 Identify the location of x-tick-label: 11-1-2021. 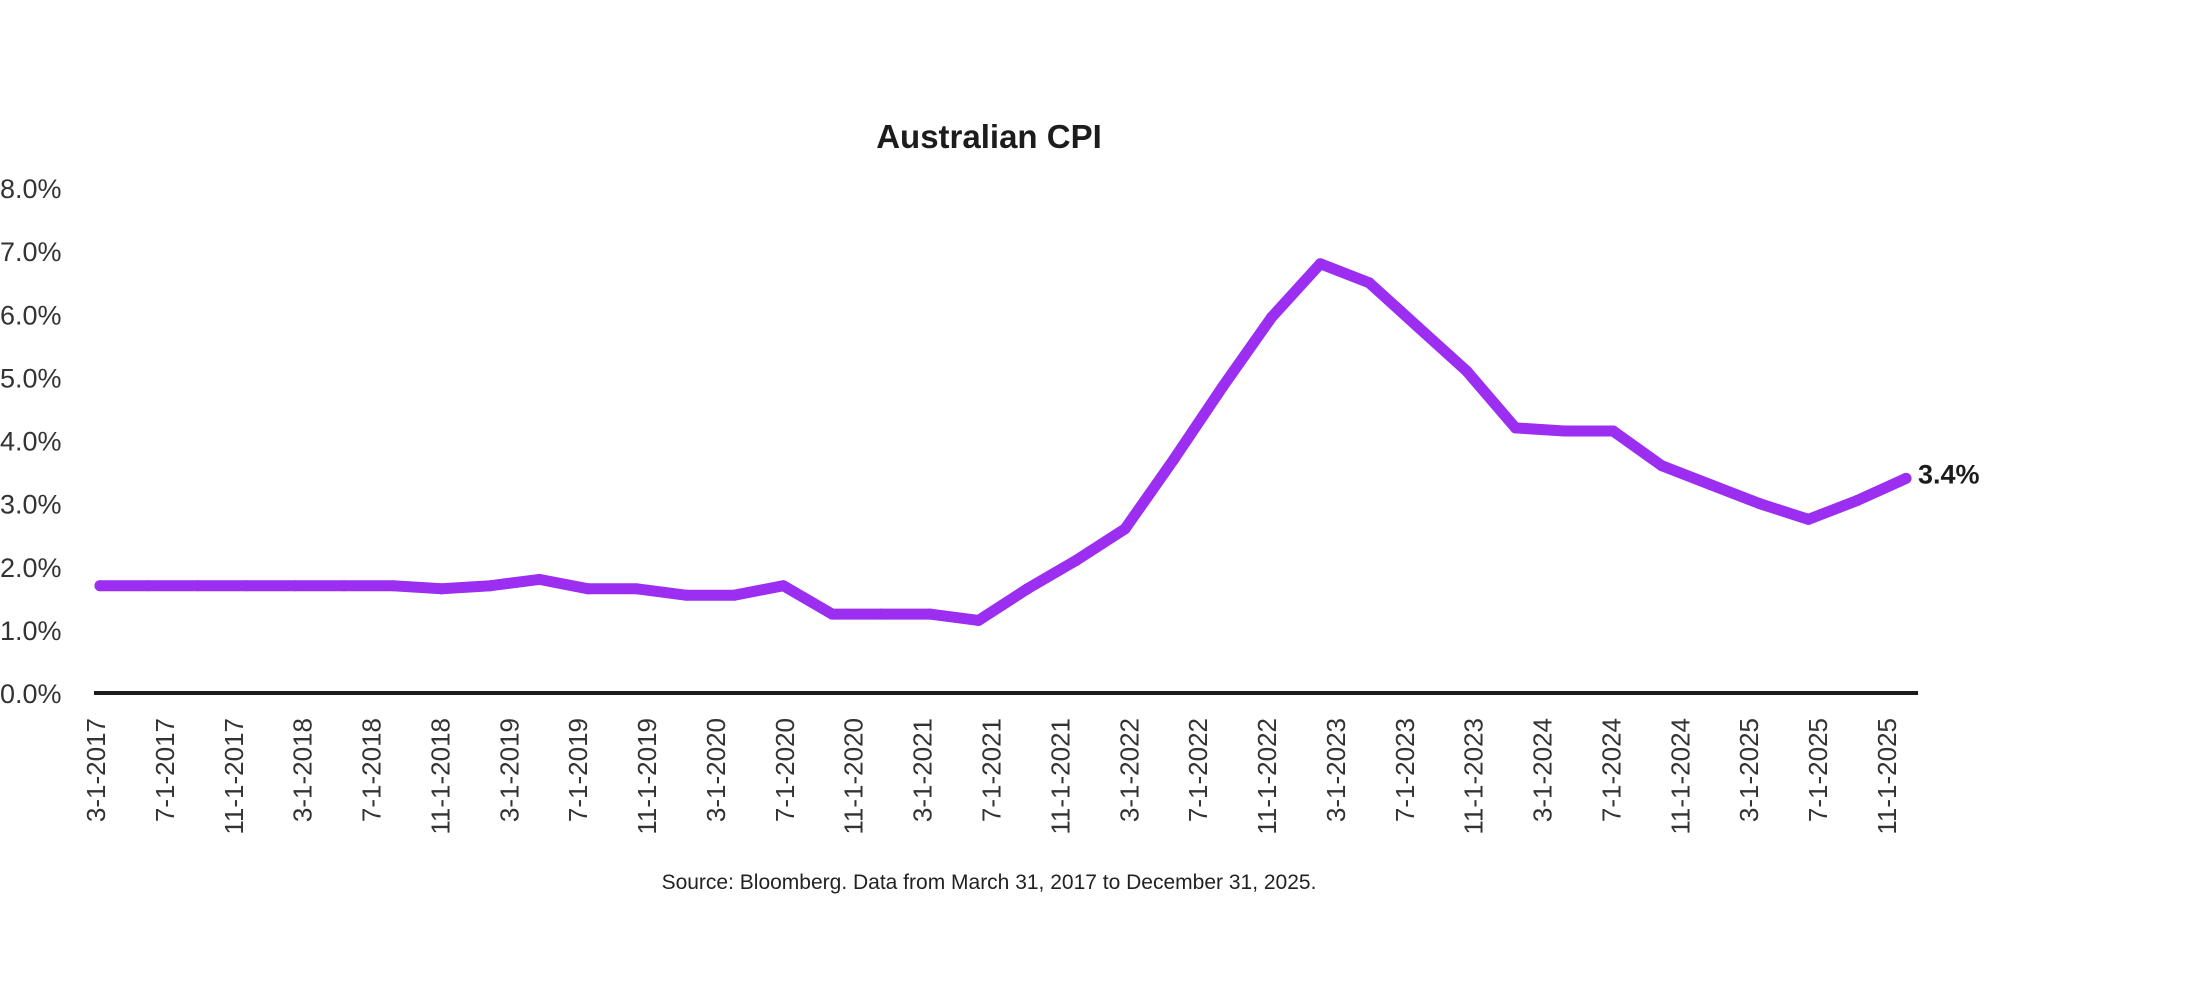
(1060, 776).